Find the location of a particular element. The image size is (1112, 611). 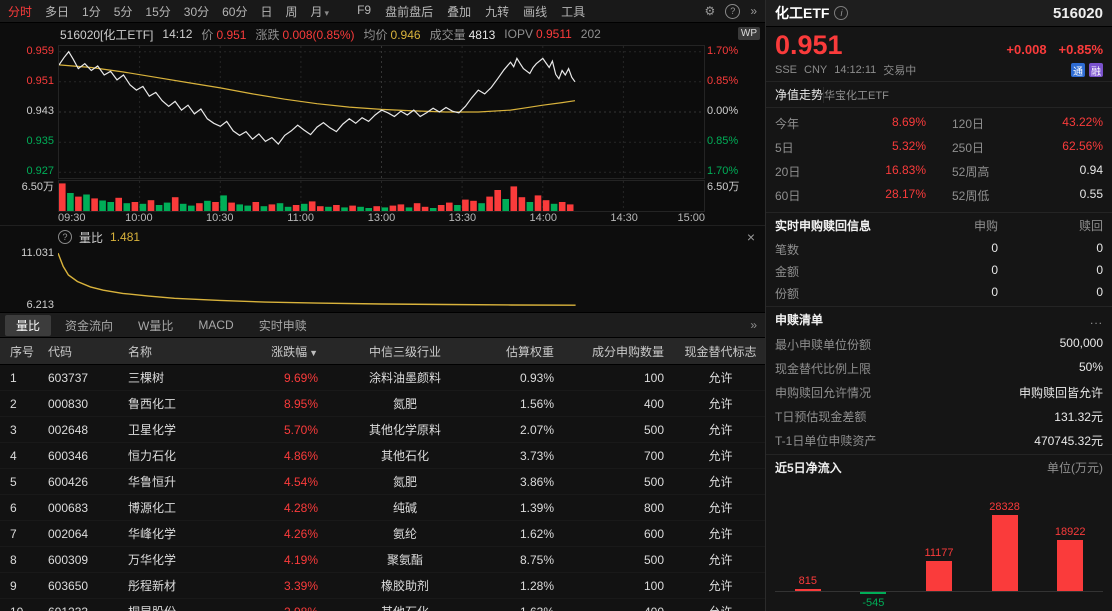

list-item-value: 500,000 is located at coordinates (1081, 342).